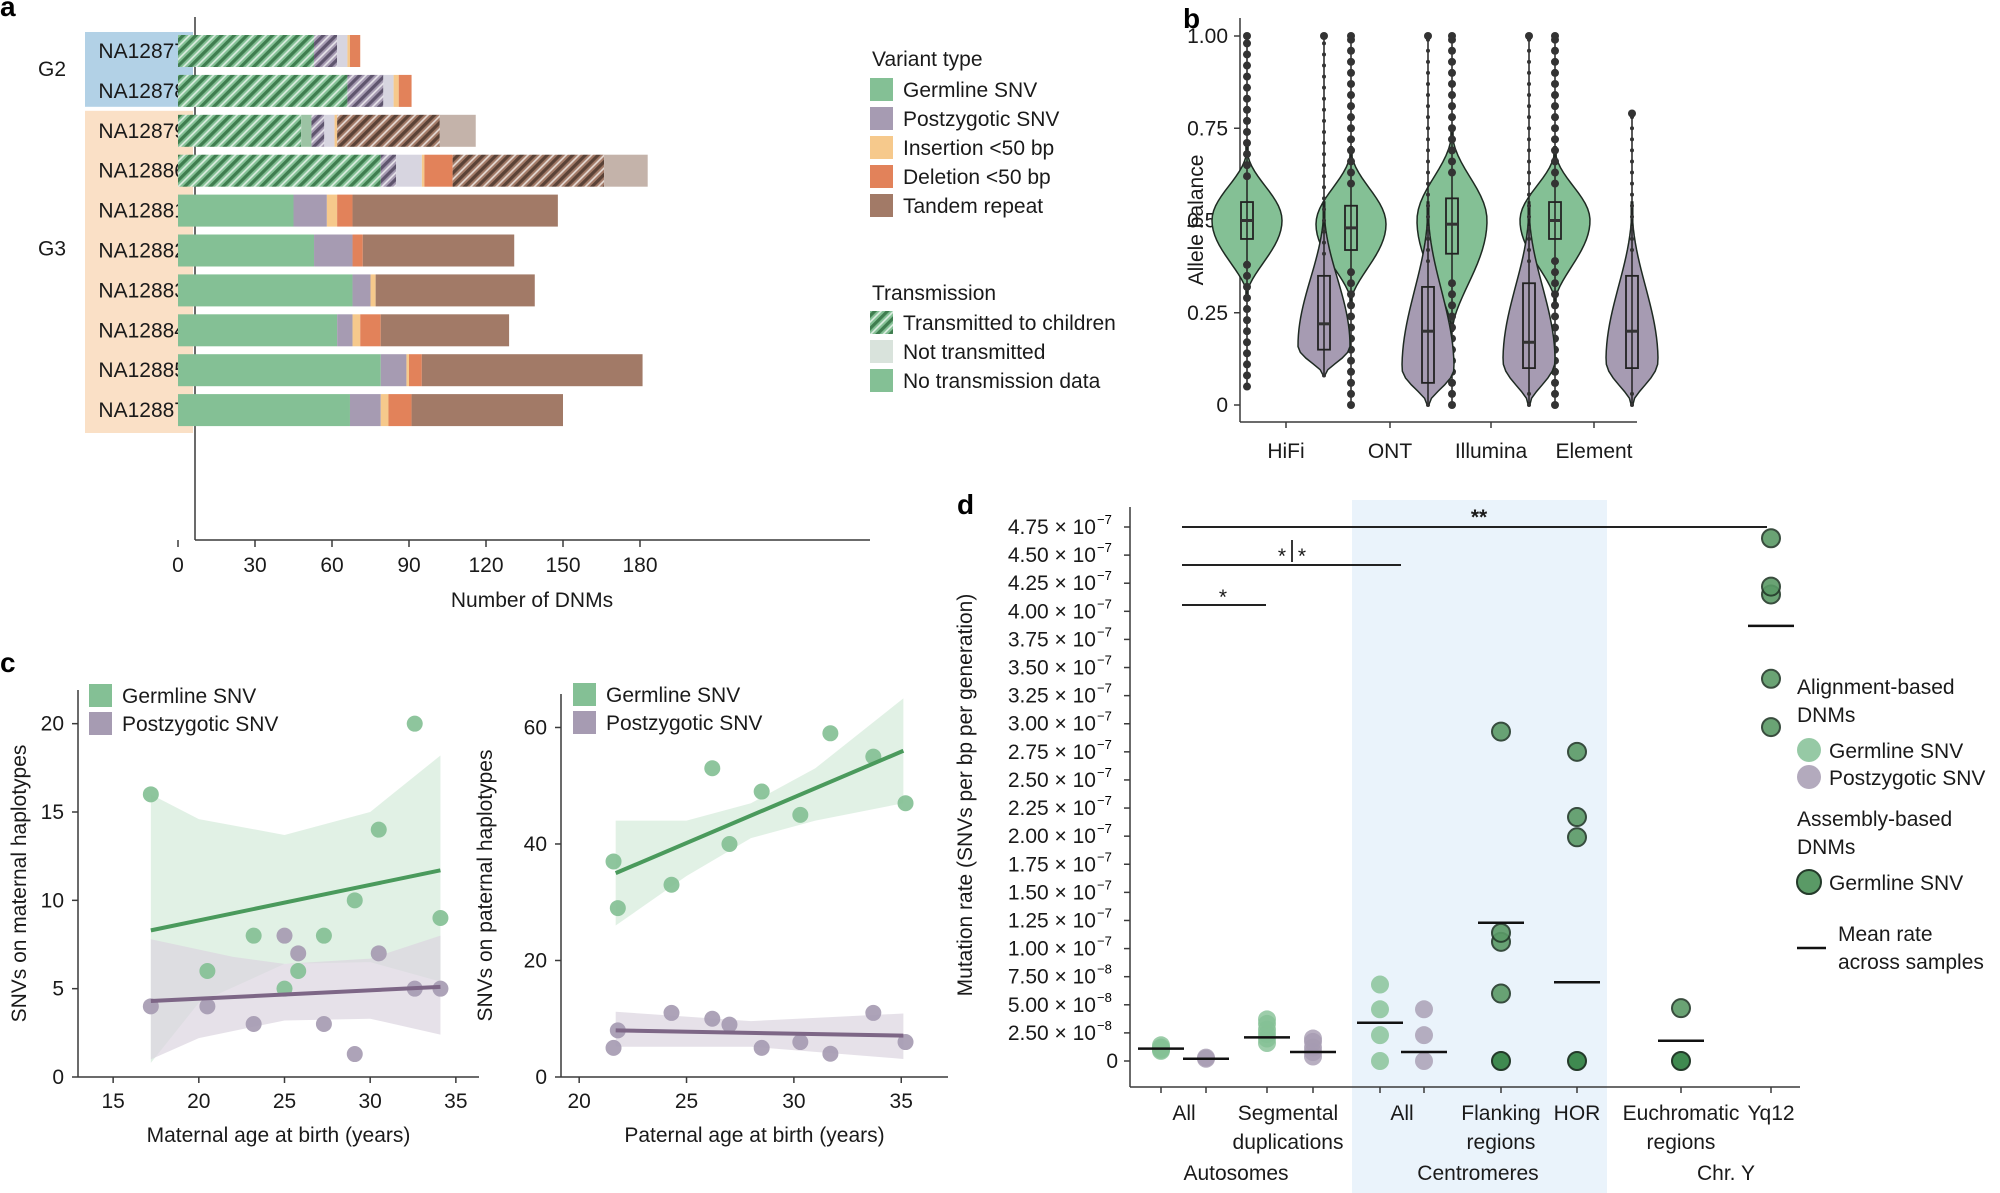 The image size is (2000, 1193). I want to click on y-tick-label-sample: NA12882, so click(142, 251).